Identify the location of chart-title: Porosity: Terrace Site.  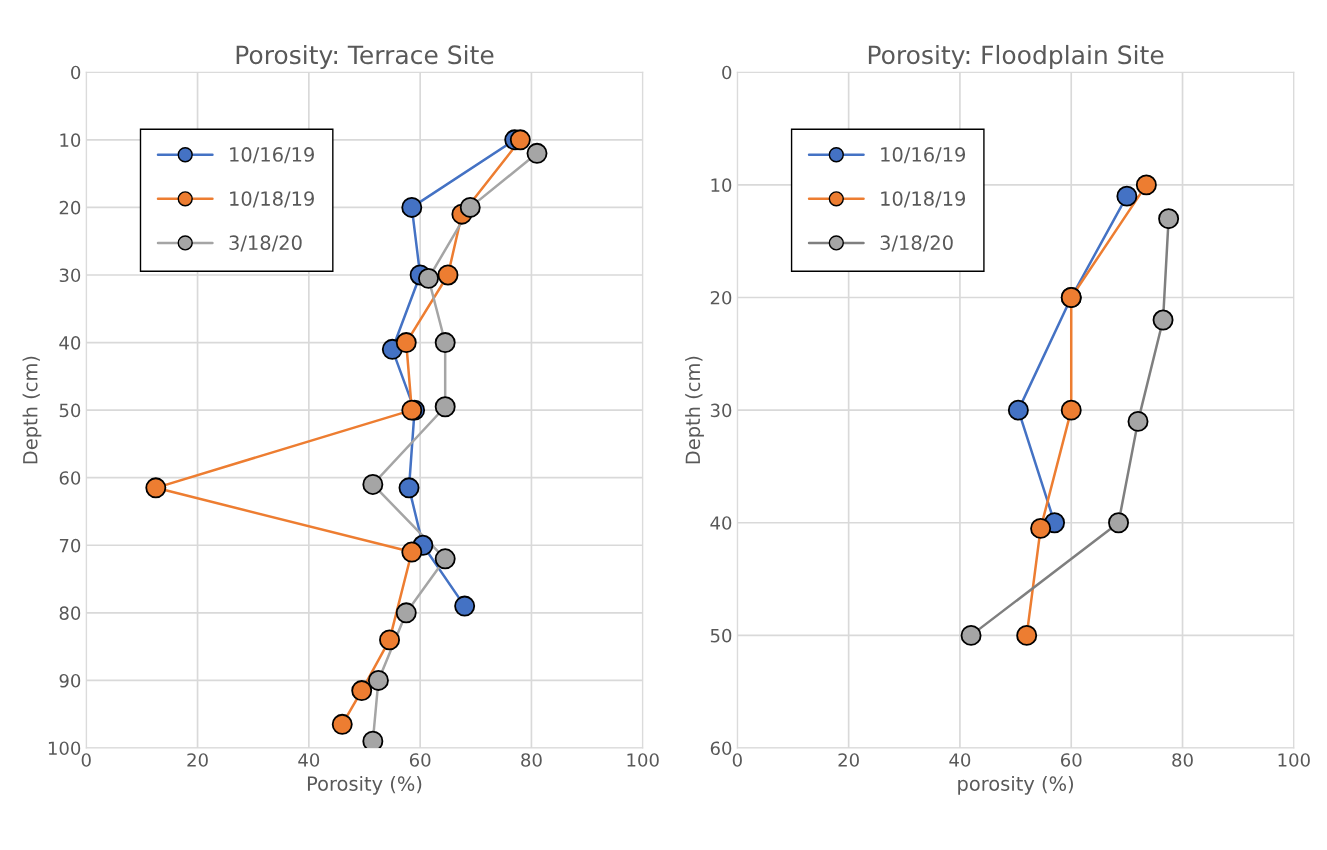
(365, 57).